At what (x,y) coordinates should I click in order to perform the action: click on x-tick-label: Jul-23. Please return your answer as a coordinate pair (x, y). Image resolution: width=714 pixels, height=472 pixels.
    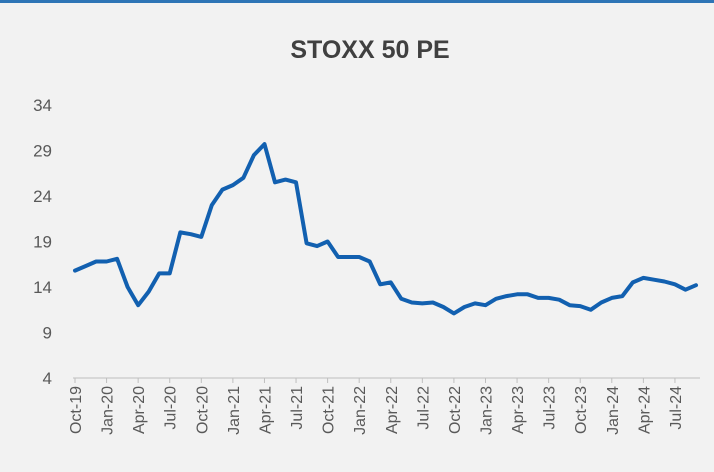
    Looking at the image, I should click on (550, 408).